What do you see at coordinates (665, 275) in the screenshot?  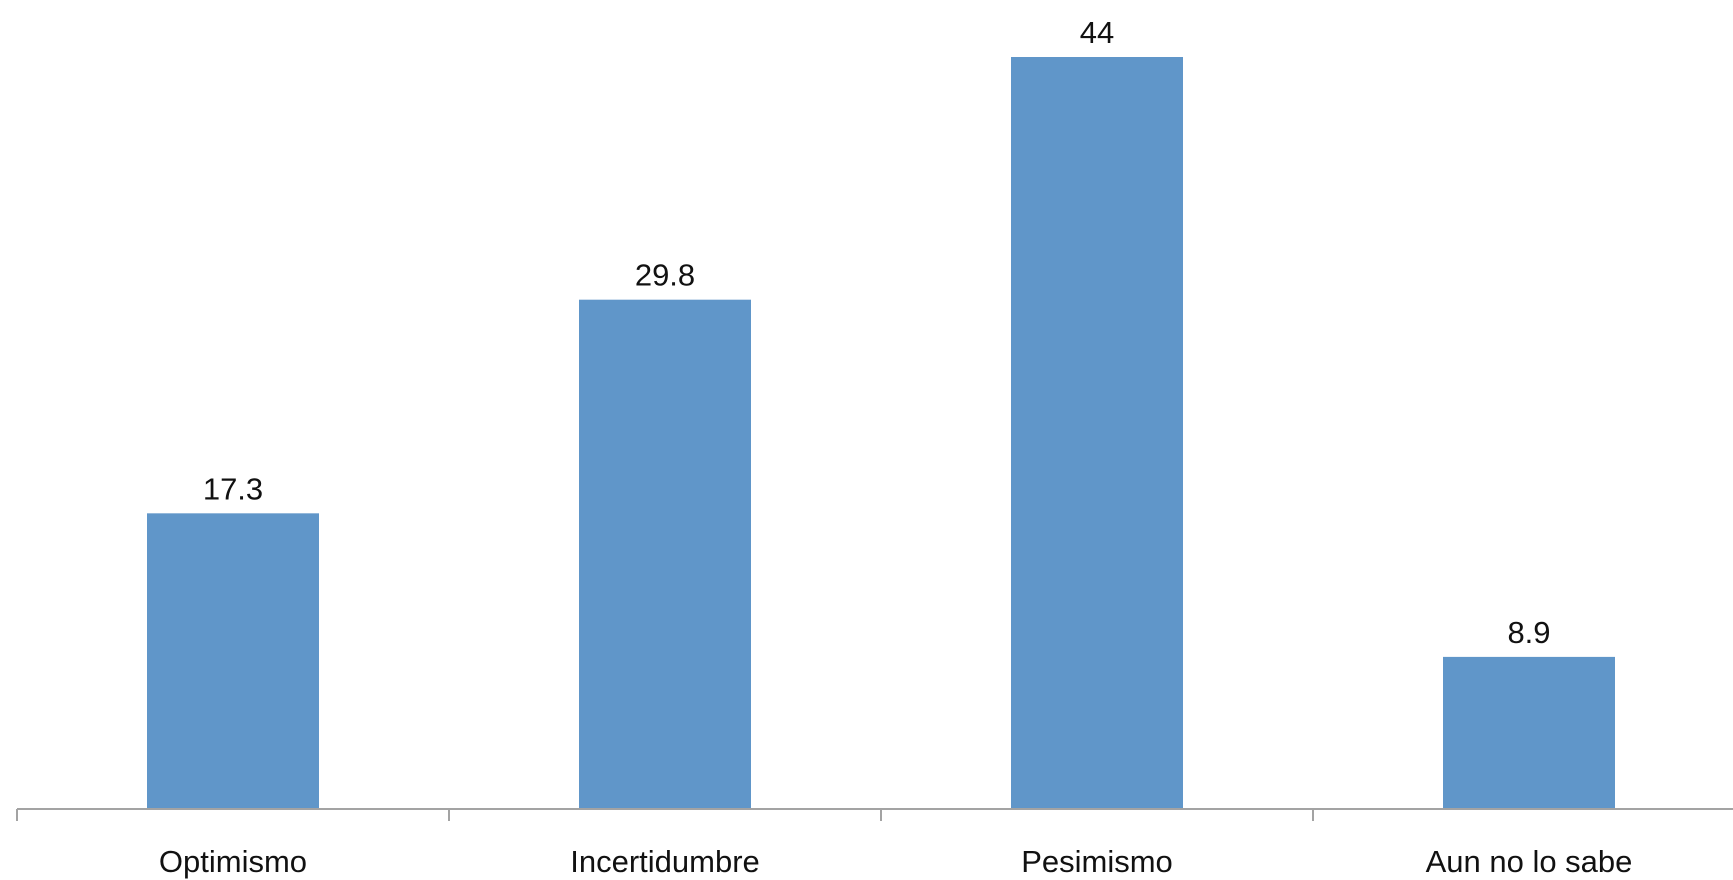 I see `data-label: 29.8` at bounding box center [665, 275].